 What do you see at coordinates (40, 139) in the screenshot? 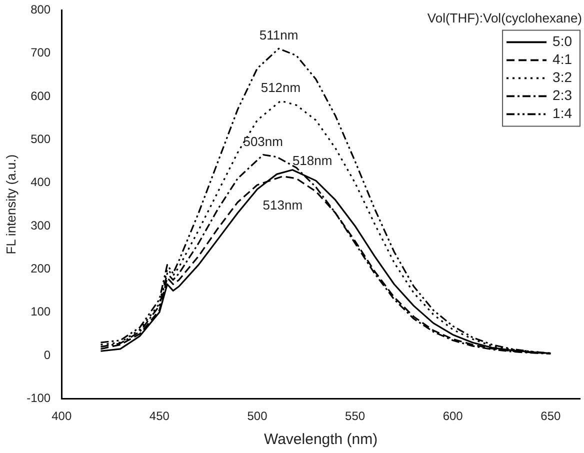
I see `y-tick-label: 500` at bounding box center [40, 139].